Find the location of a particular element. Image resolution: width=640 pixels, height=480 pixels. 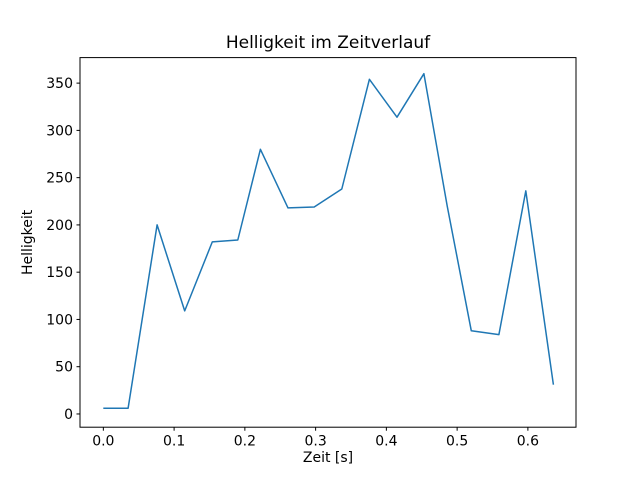

y-tick-label: 300 is located at coordinates (59, 131).